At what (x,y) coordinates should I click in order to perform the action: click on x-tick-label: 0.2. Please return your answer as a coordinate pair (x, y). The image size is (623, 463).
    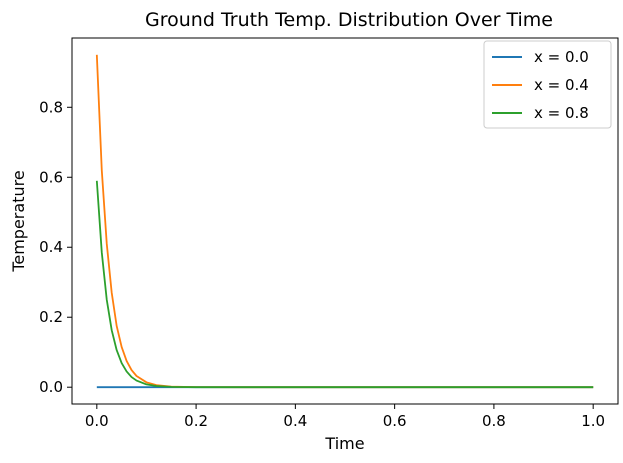
    Looking at the image, I should click on (196, 421).